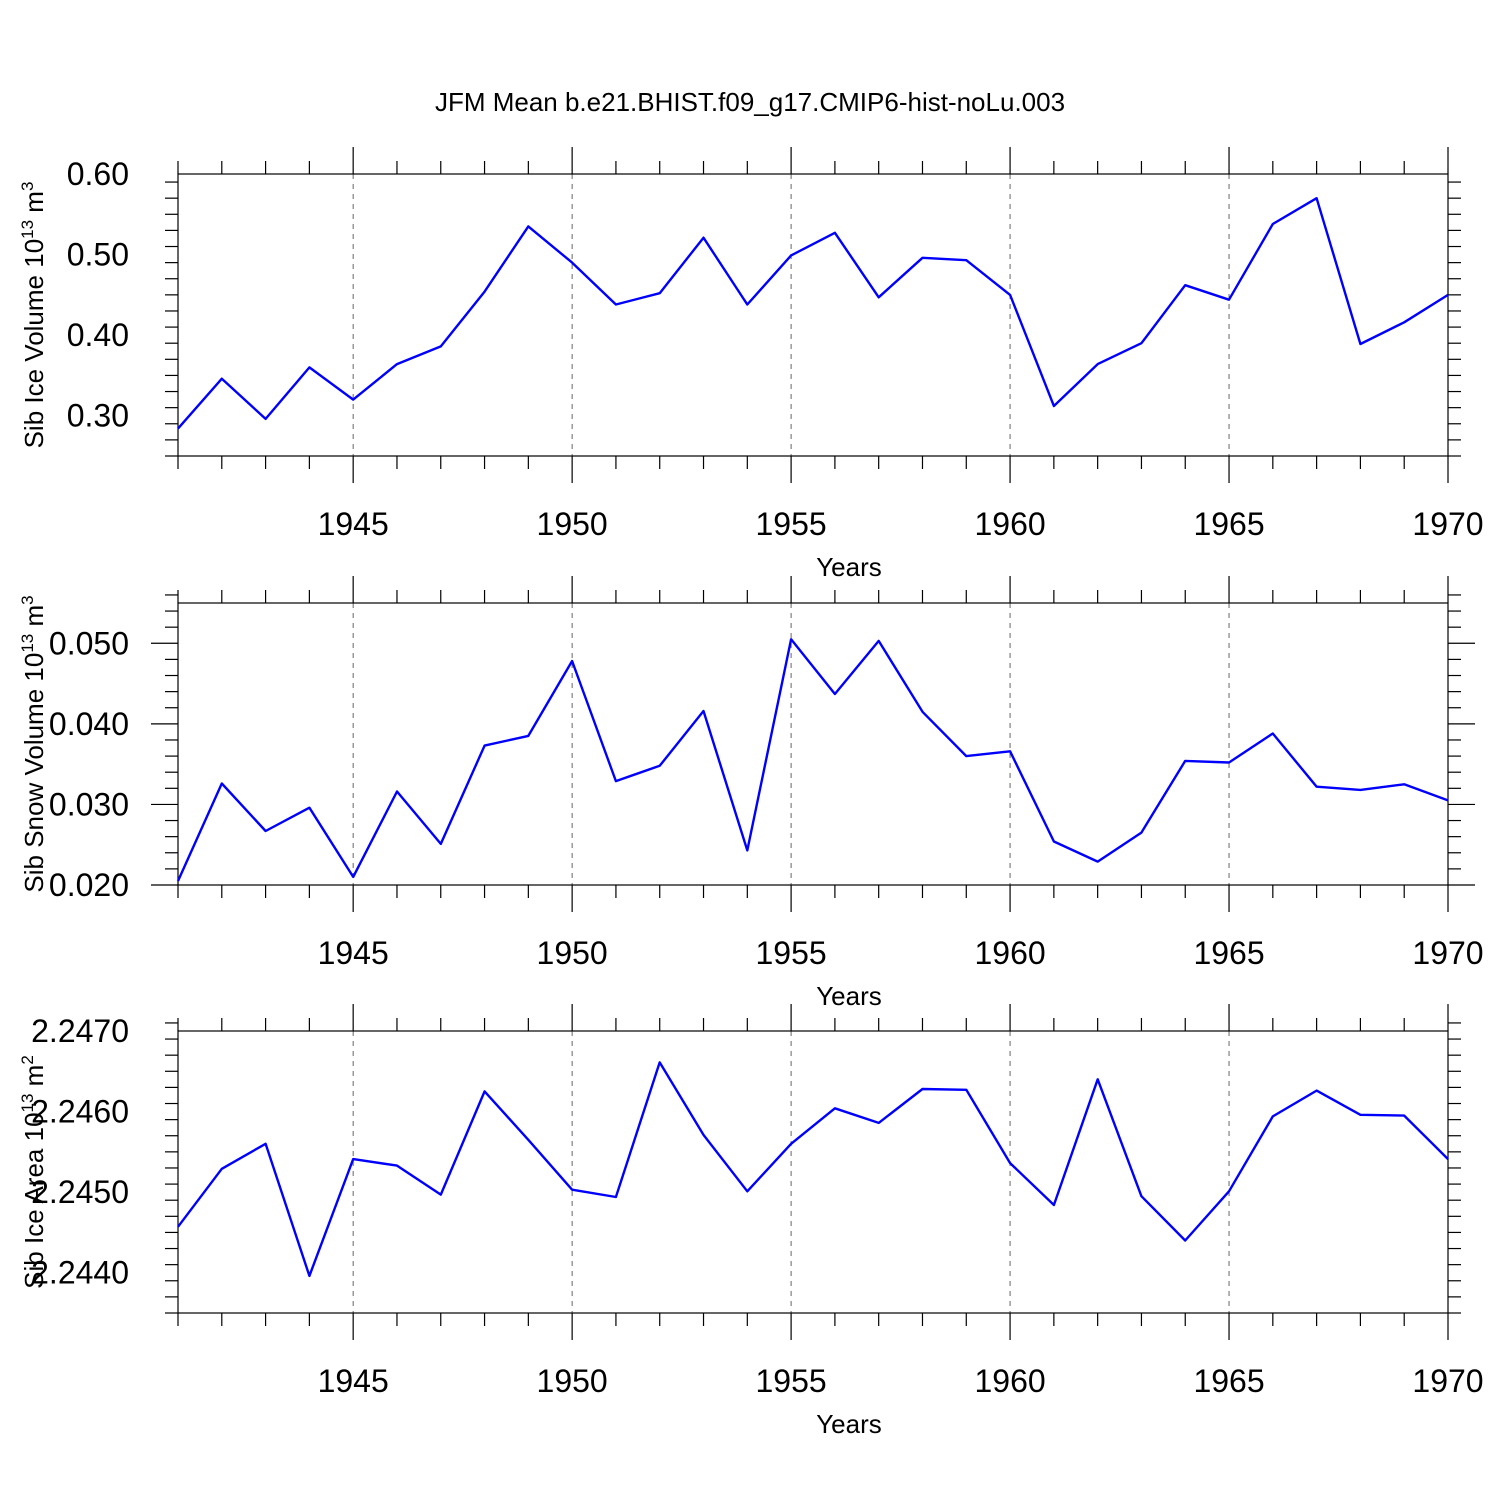 The width and height of the screenshot is (1500, 1505). I want to click on y-tick-label: 0.050, so click(89, 643).